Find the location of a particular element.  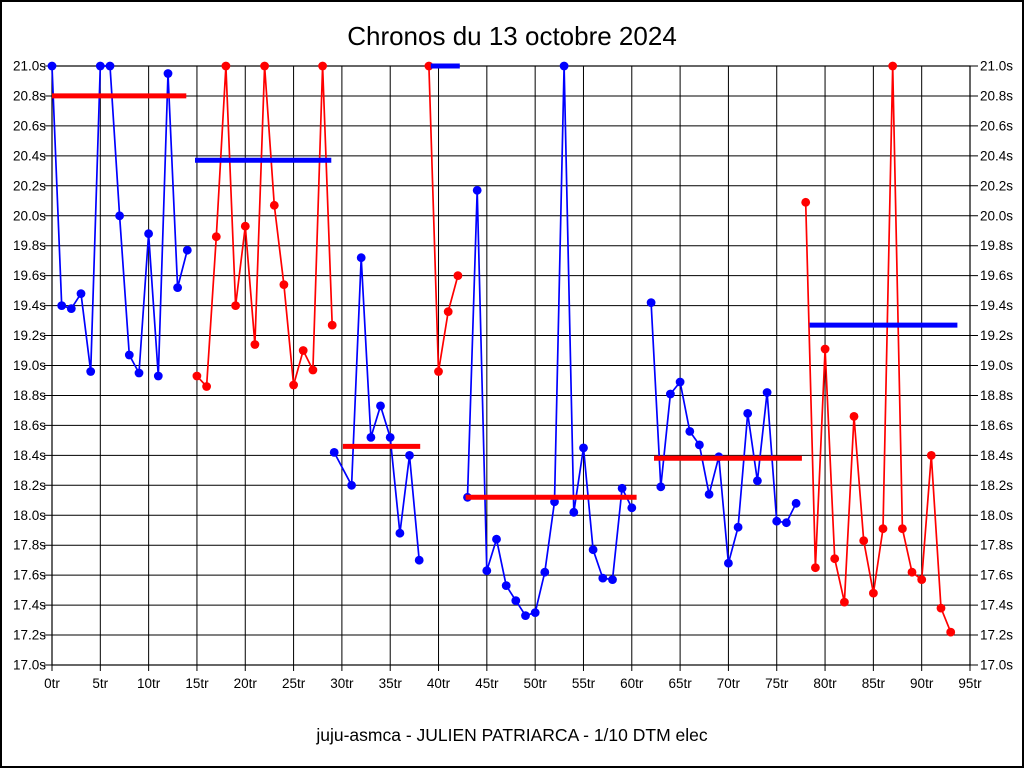

x-axis-label: 25tr is located at coordinates (294, 683).